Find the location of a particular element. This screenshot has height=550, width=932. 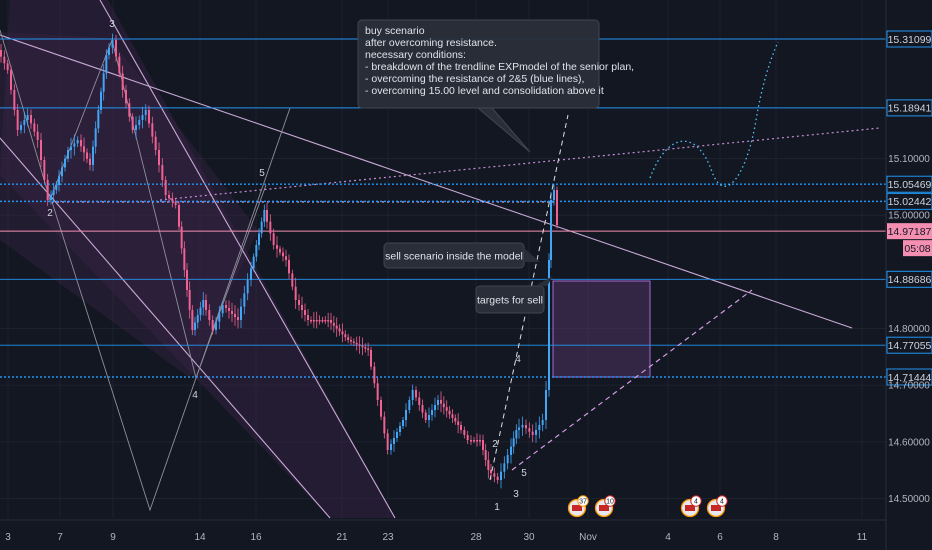

price-label: 15.05469 is located at coordinates (910, 185).